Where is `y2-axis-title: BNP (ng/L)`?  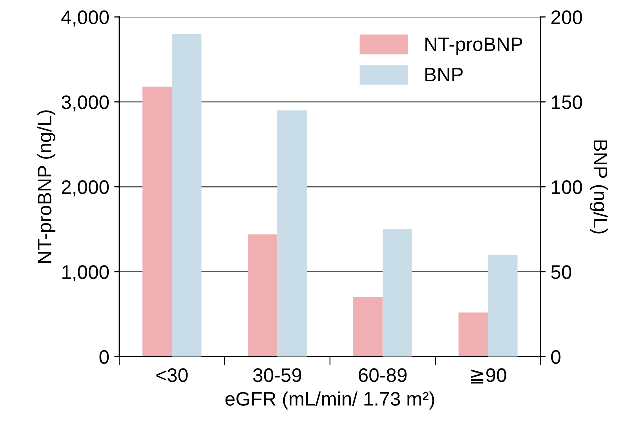
y2-axis-title: BNP (ng/L) is located at coordinates (599, 187).